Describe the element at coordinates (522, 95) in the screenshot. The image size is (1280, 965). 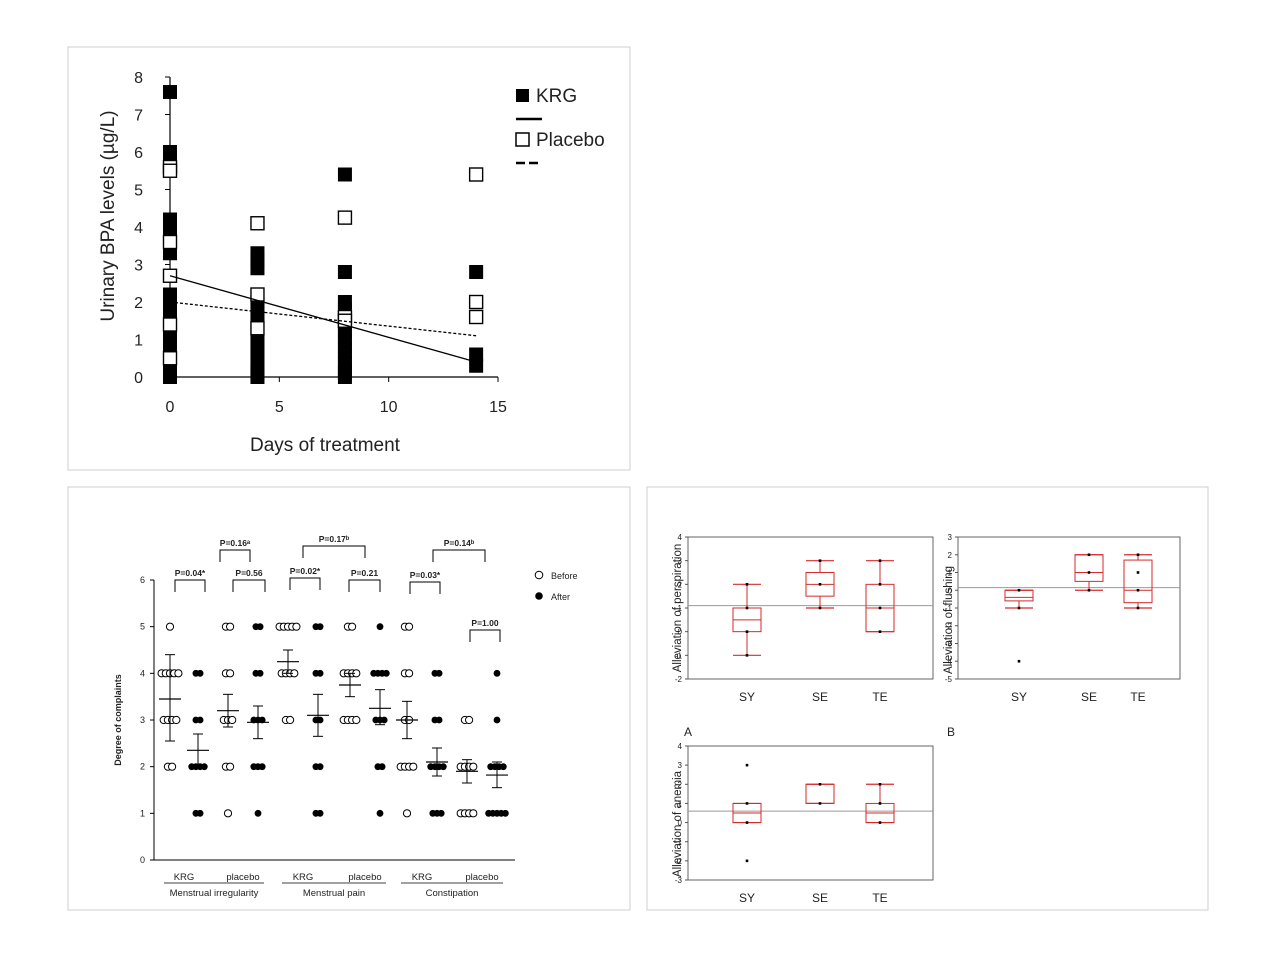
I see `legend-krg-marker` at that location.